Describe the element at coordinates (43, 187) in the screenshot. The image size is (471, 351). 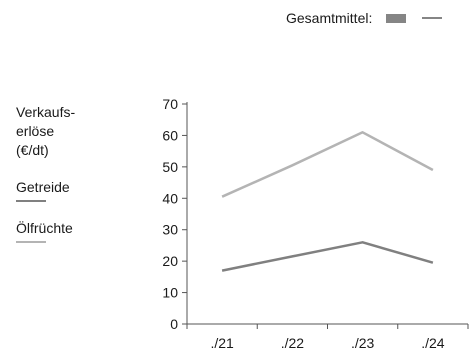
I see `legend-item-getreide-label: Getreide` at that location.